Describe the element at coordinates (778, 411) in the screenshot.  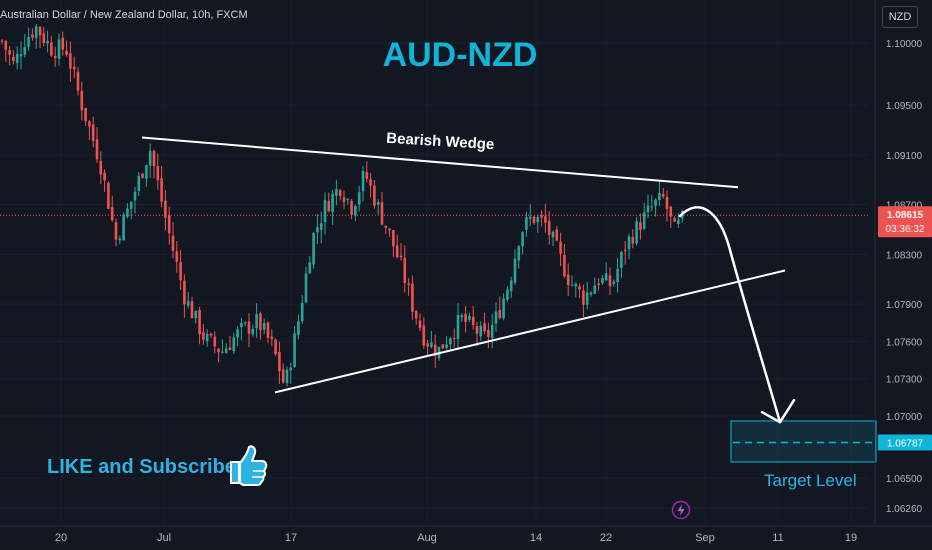
I see `projection-arrowhead` at that location.